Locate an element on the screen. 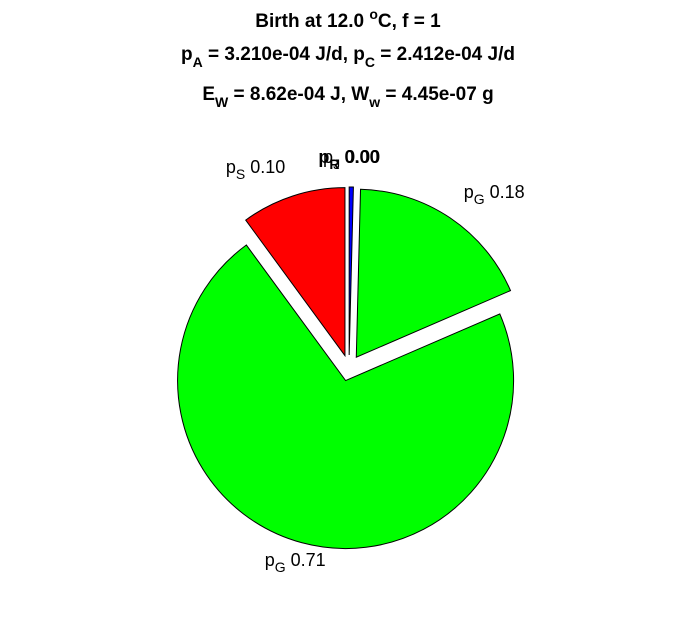 The image size is (696, 618). title-part: W is located at coordinates (222, 102).